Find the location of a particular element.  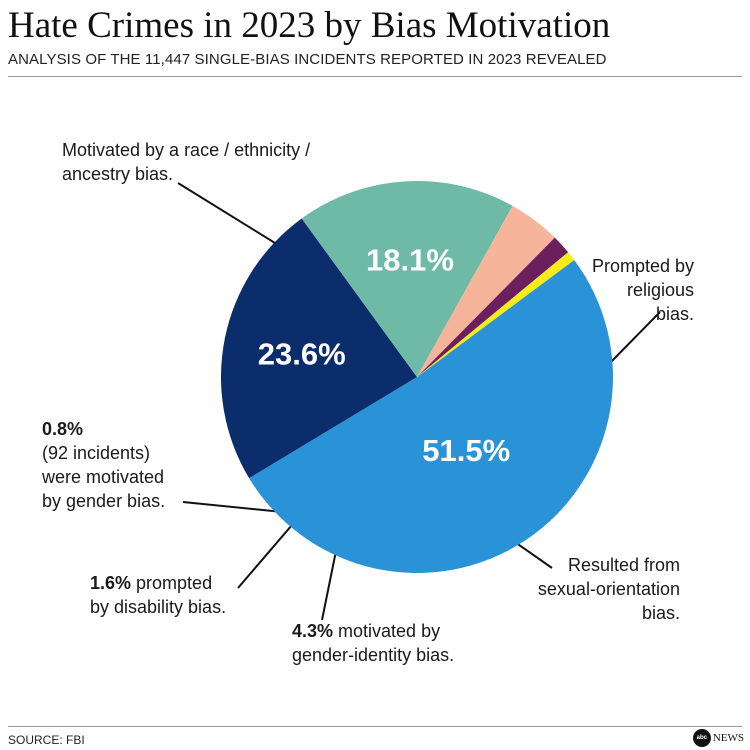

annotation-disability-line2: by disability bias. is located at coordinates (158, 607).